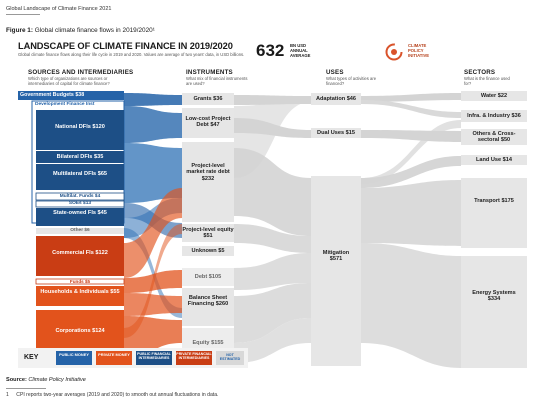 The width and height of the screenshot is (542, 404). I want to click on label-dual: Dual Uses $15, so click(336, 133).